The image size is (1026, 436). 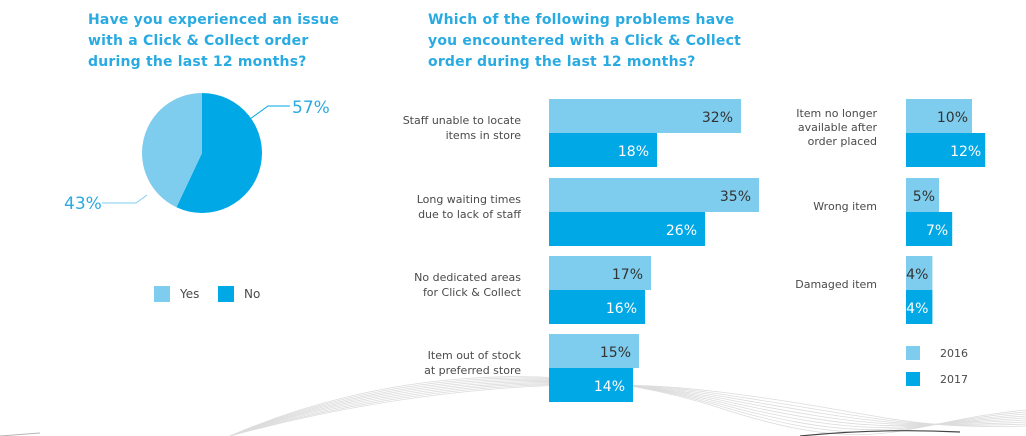 I want to click on legend-label: 2017, so click(x=954, y=379).